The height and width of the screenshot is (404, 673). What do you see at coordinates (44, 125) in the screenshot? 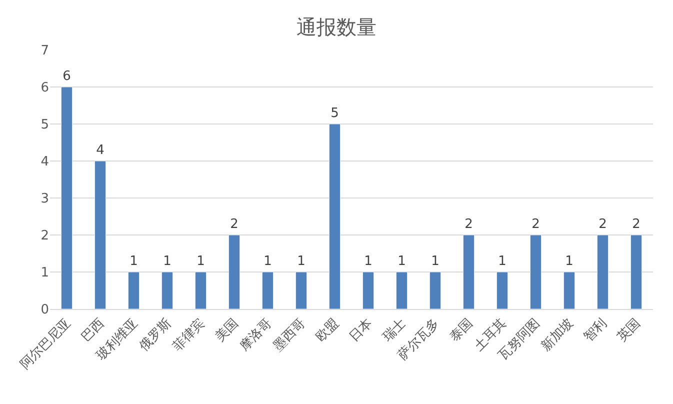
I see `y-tick-label: 5` at bounding box center [44, 125].